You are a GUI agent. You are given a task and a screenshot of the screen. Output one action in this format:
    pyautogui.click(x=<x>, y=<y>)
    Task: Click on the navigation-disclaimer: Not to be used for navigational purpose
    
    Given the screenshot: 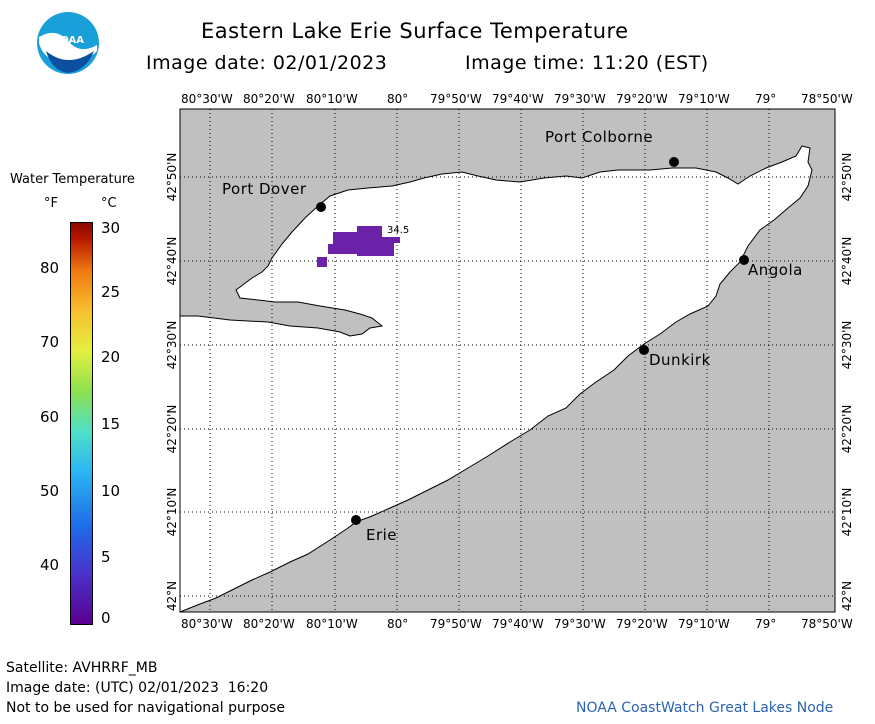 What is the action you would take?
    pyautogui.click(x=145, y=708)
    